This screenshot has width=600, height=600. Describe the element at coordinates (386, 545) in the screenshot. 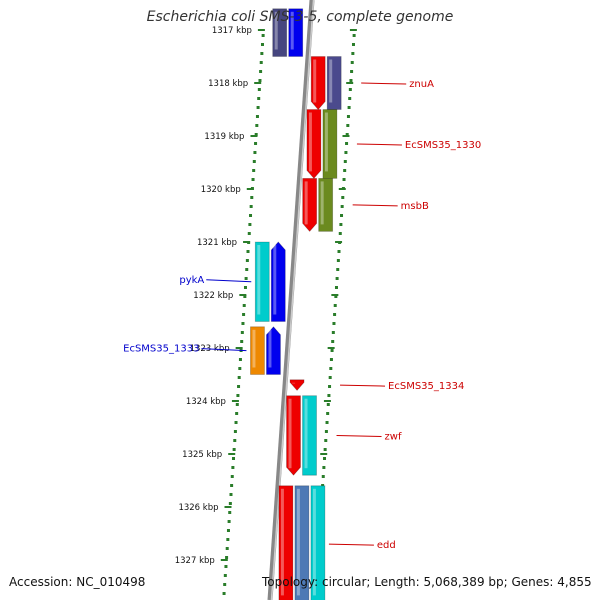

I see `gene-label: edd` at that location.